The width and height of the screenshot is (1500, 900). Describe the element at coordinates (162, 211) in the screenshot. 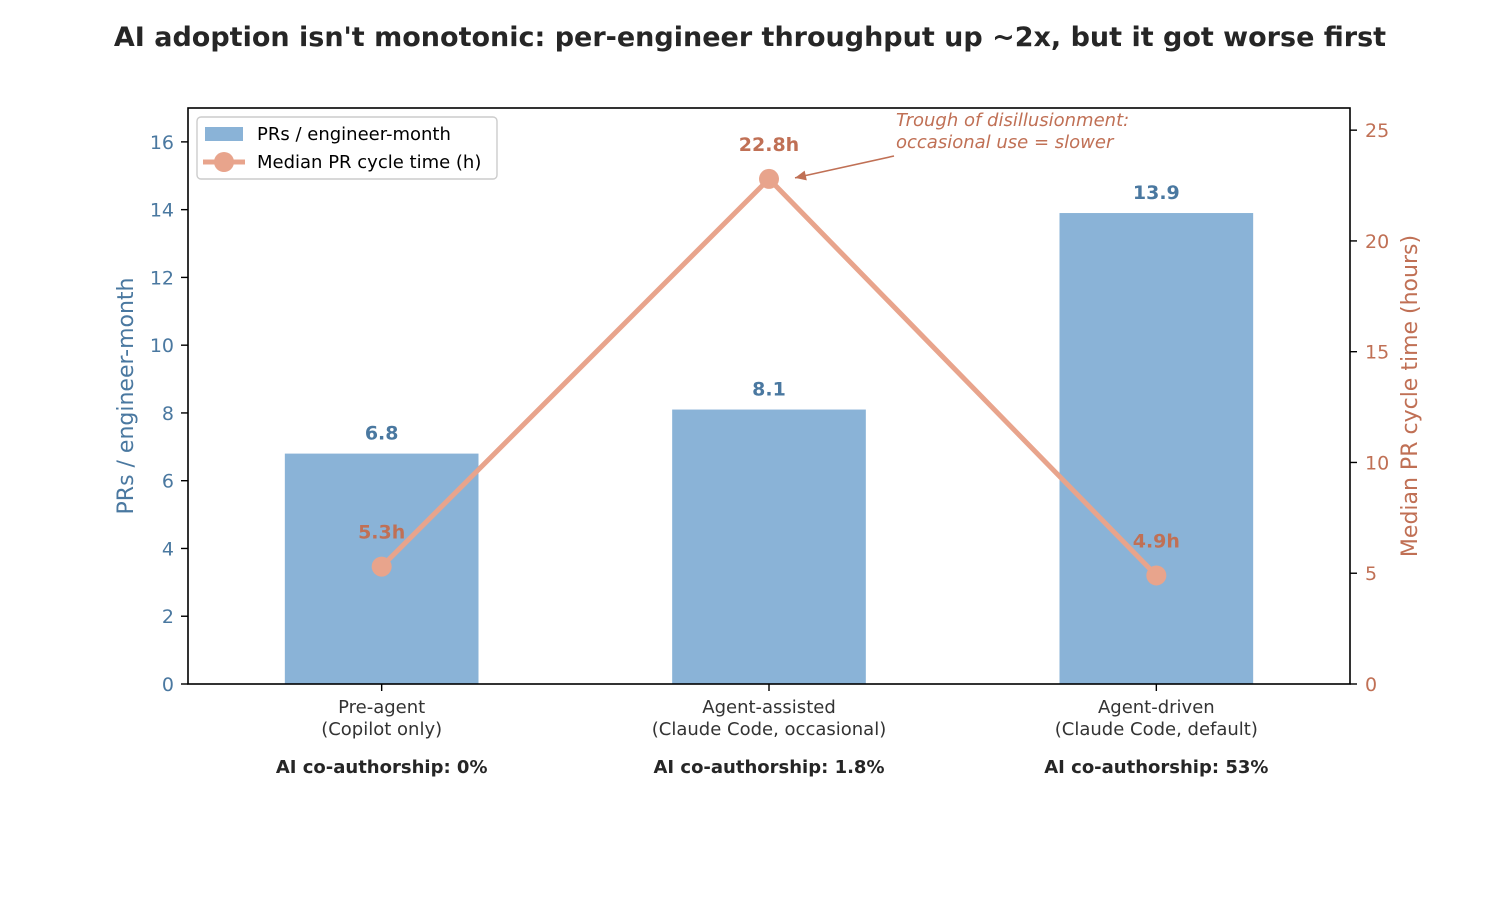

I see `y-tick-label: 14` at that location.